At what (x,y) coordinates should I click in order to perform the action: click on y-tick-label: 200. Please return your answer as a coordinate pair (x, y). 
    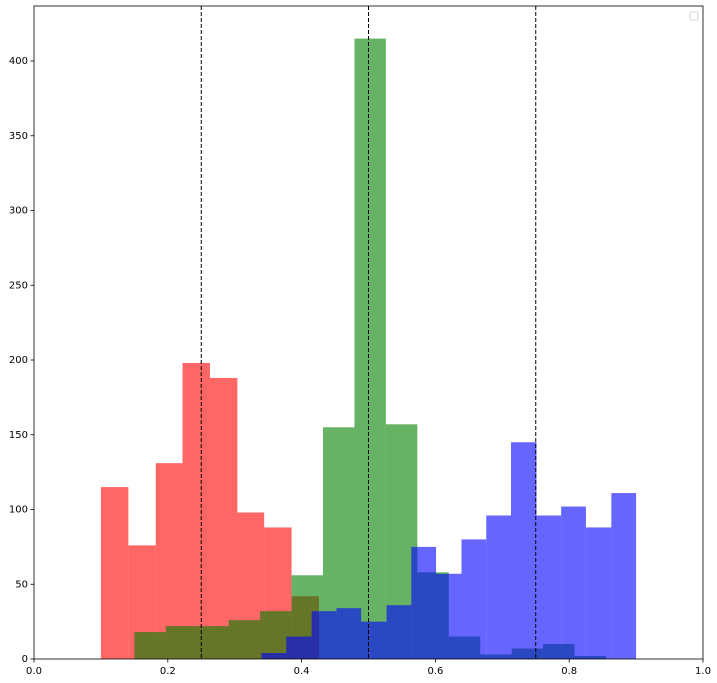
    Looking at the image, I should click on (18, 360).